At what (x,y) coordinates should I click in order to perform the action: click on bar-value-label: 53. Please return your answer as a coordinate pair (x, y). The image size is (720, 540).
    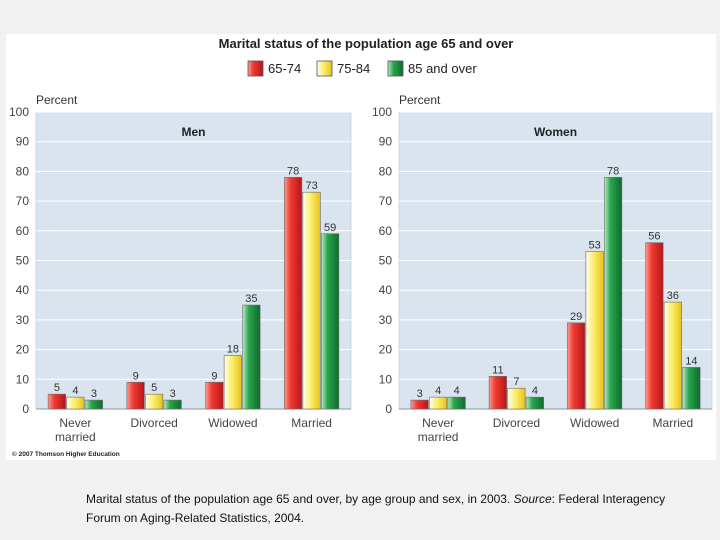
    Looking at the image, I should click on (595, 246).